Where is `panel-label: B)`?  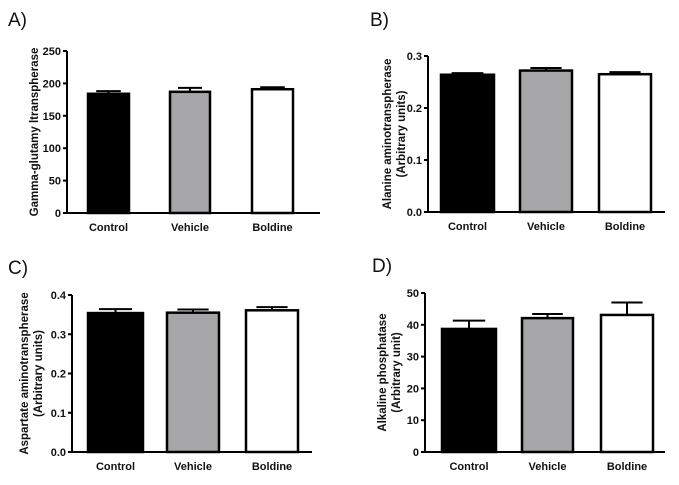 panel-label: B) is located at coordinates (379, 20).